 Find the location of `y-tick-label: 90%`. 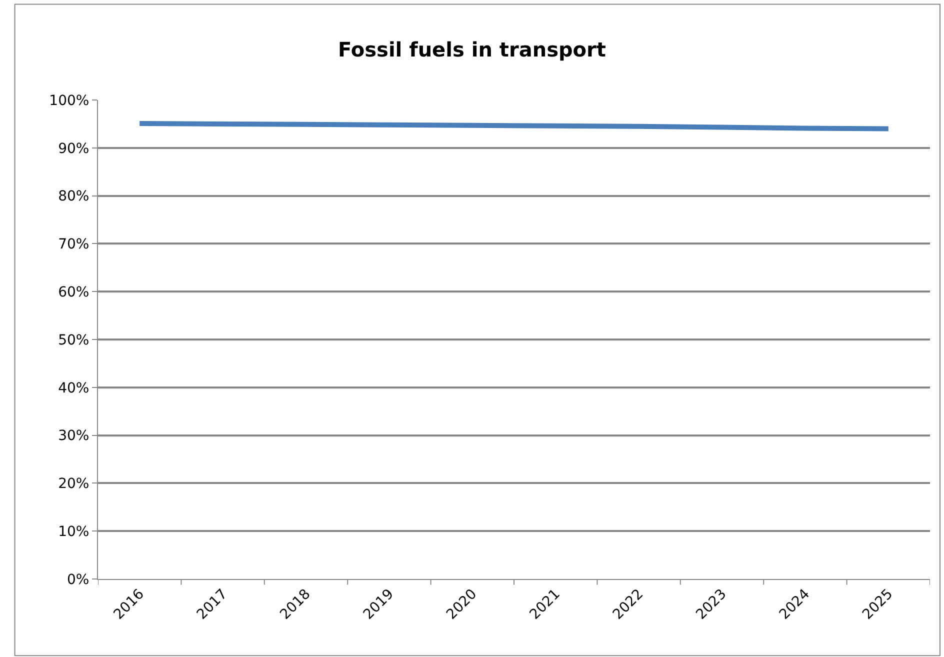

y-tick-label: 90% is located at coordinates (74, 148).